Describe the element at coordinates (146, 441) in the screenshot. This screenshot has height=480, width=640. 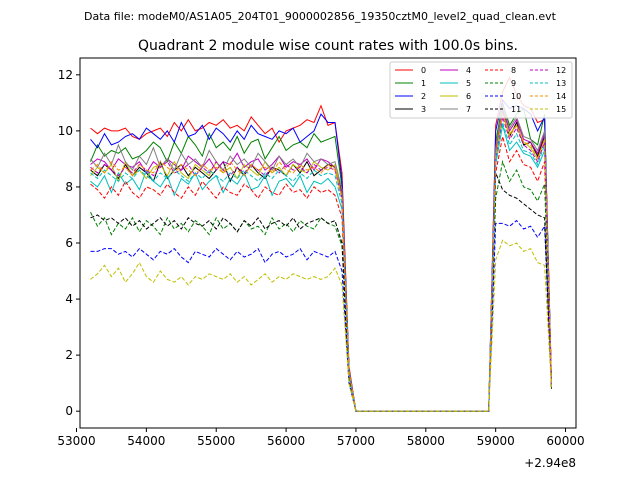
I see `x-tick-label: 54000` at that location.